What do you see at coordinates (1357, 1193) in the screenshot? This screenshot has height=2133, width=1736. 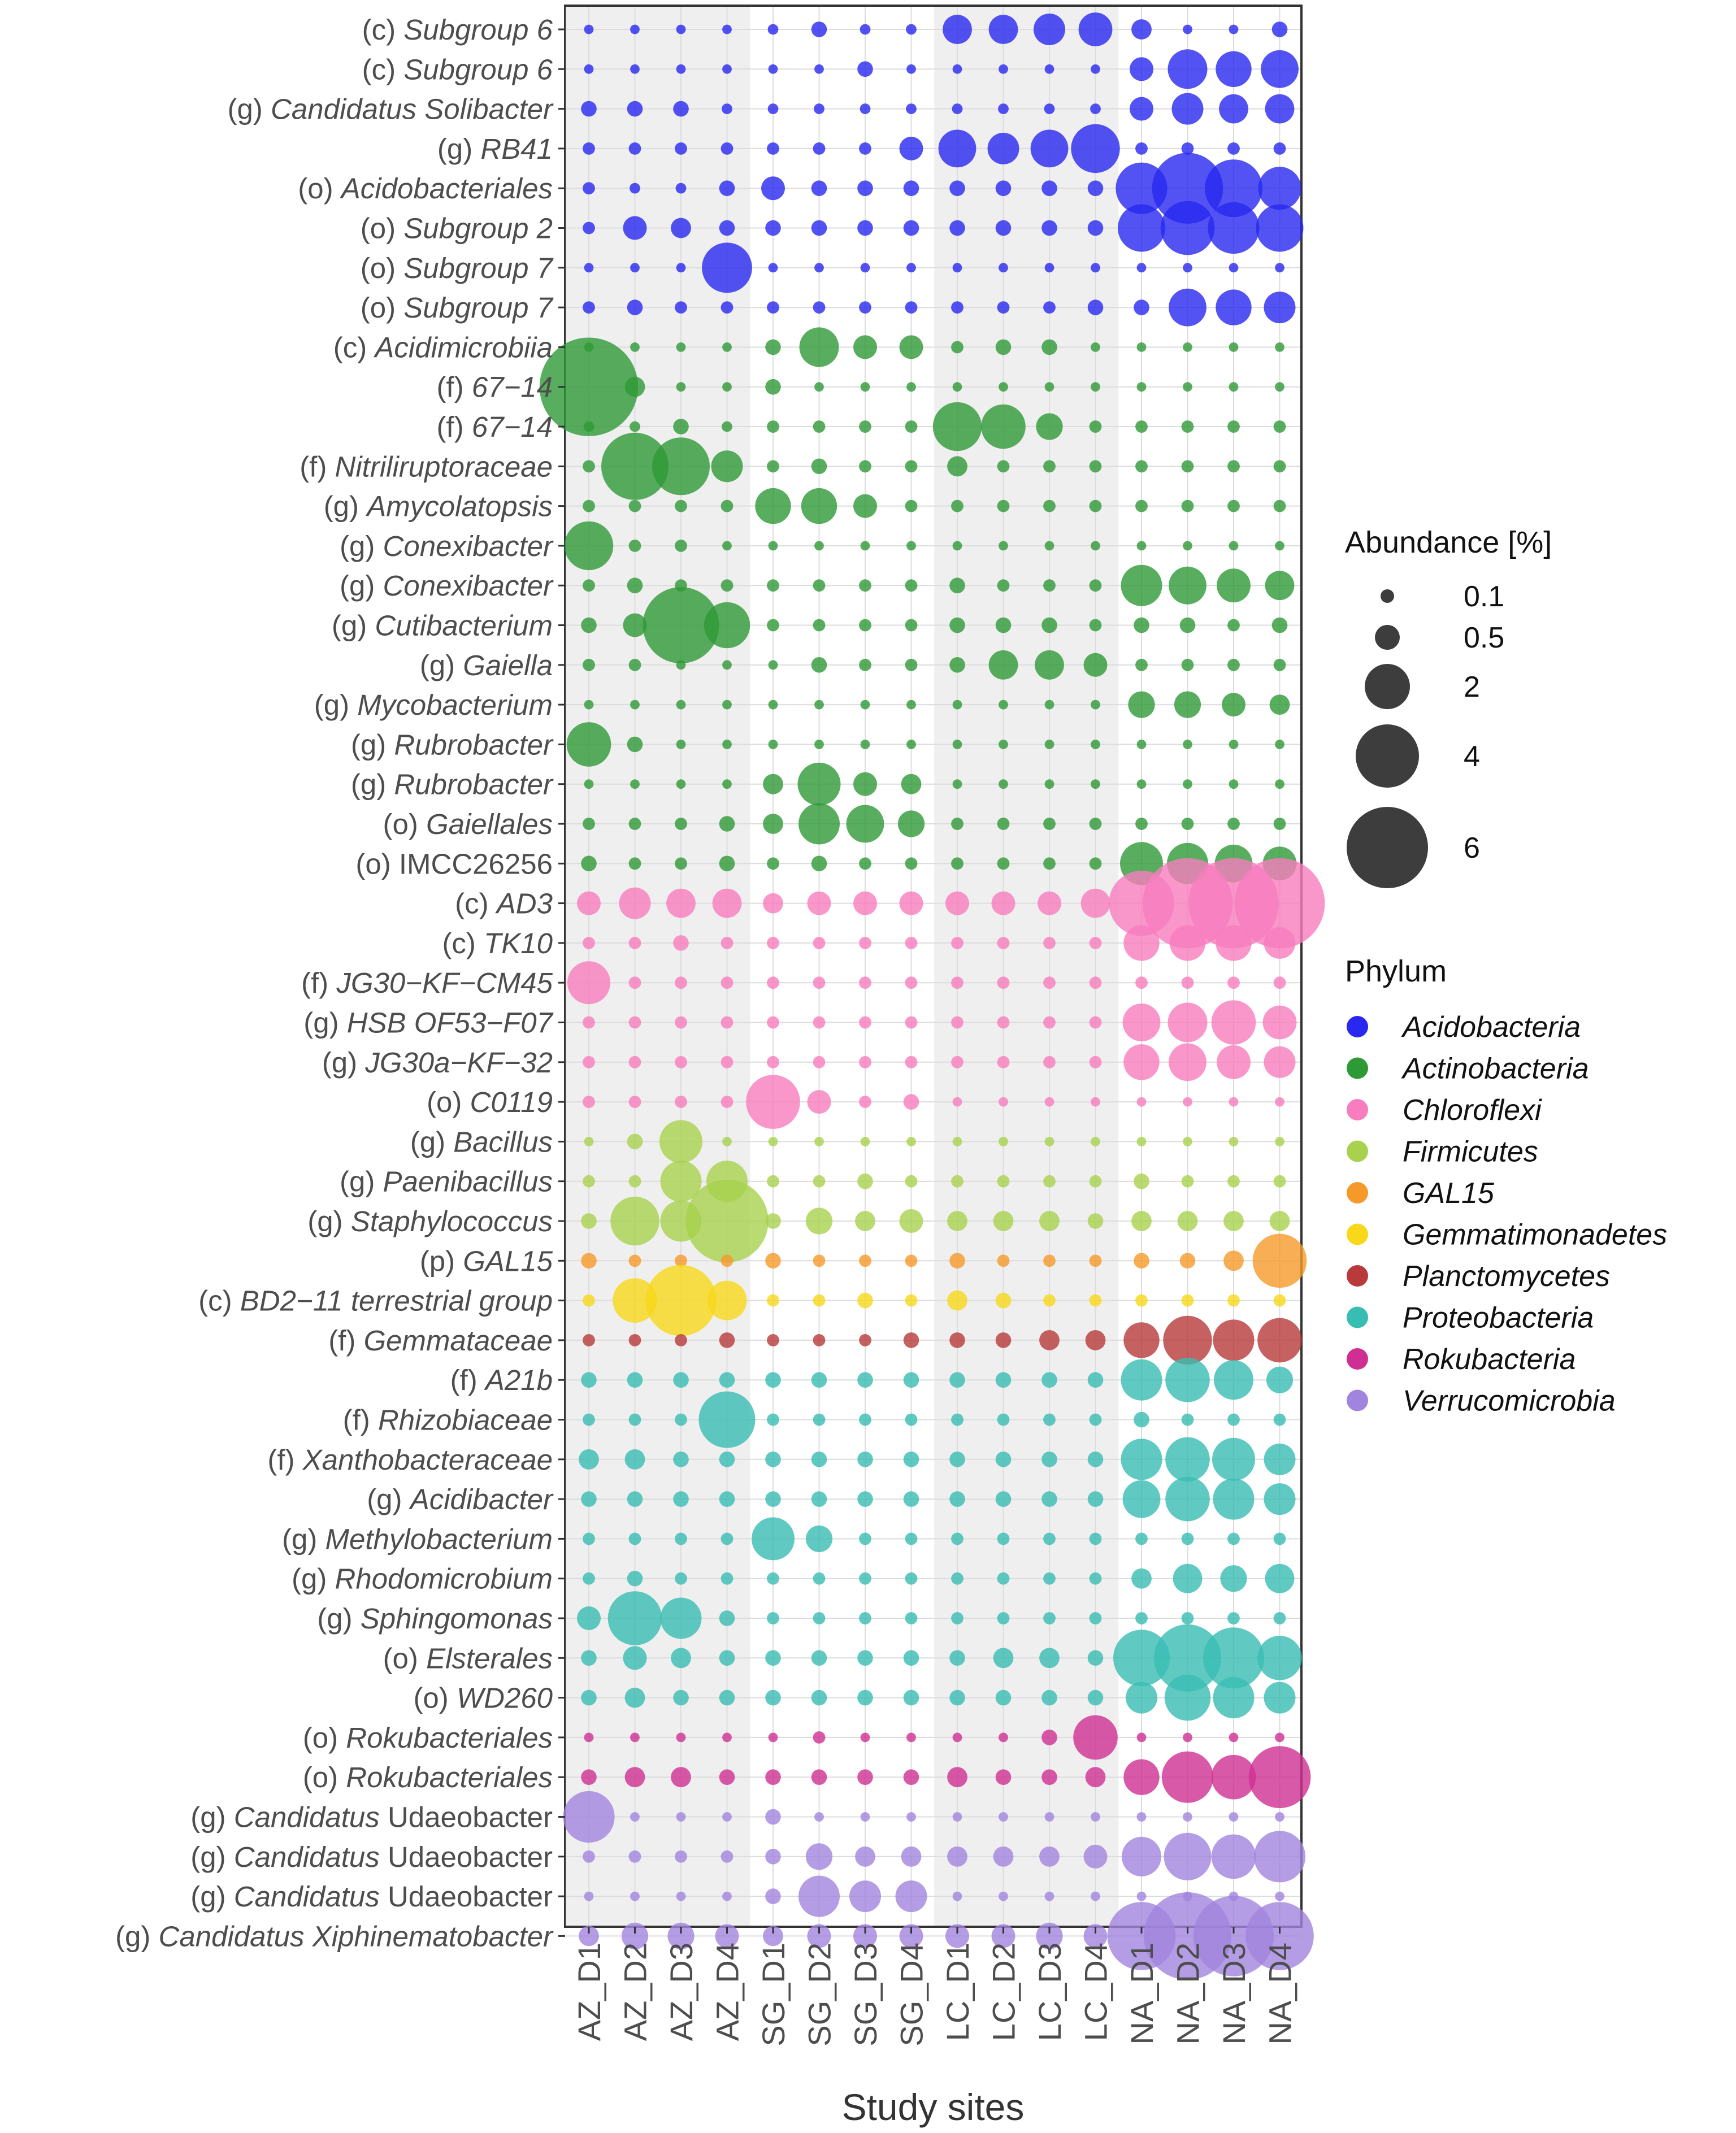 I see `phylum-legend-swatch` at bounding box center [1357, 1193].